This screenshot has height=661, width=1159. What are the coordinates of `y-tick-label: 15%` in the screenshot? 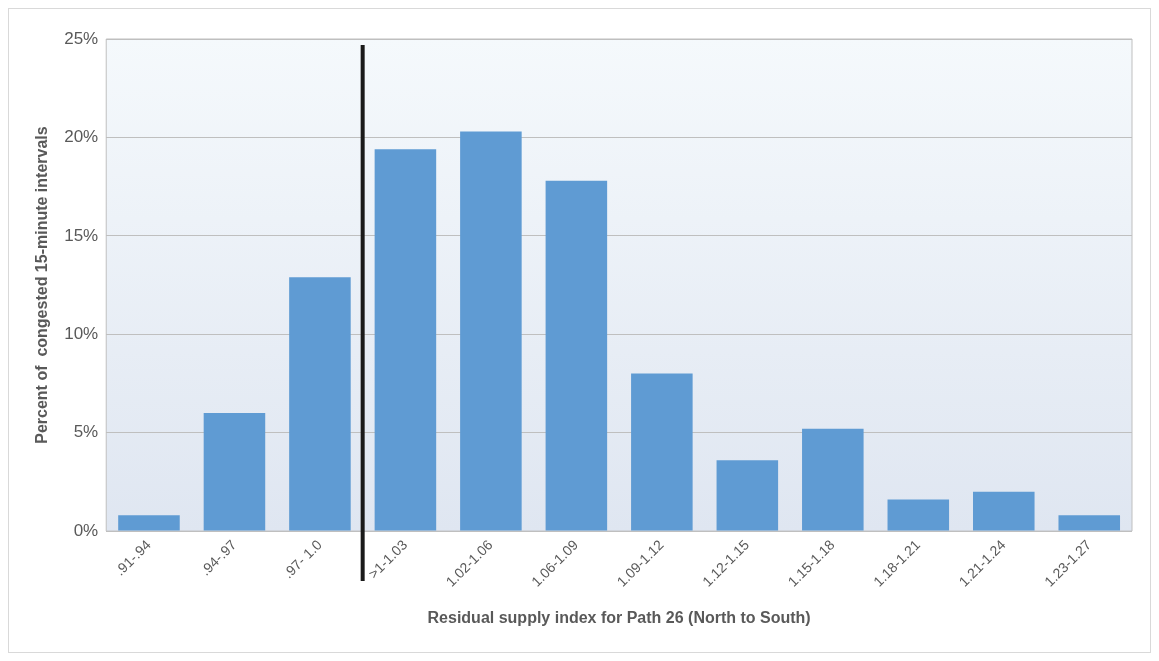 It's located at (81, 235).